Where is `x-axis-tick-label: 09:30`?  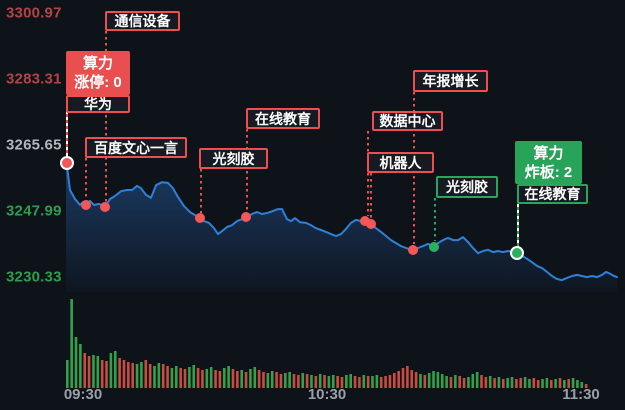 x-axis-tick-label: 09:30 is located at coordinates (83, 394).